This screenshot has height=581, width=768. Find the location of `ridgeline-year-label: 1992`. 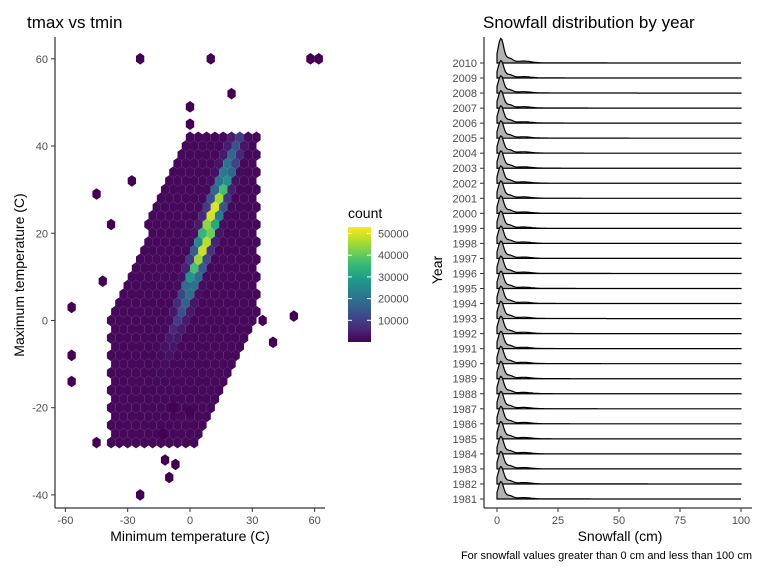

ridgeline-year-label: 1992 is located at coordinates (465, 335).